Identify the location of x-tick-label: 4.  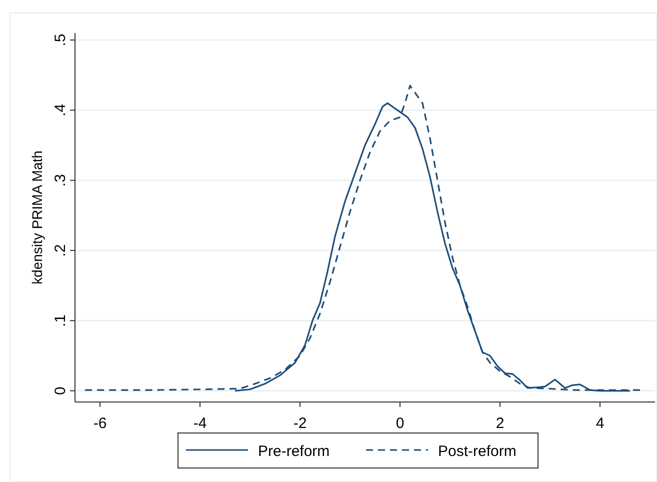
(600, 423).